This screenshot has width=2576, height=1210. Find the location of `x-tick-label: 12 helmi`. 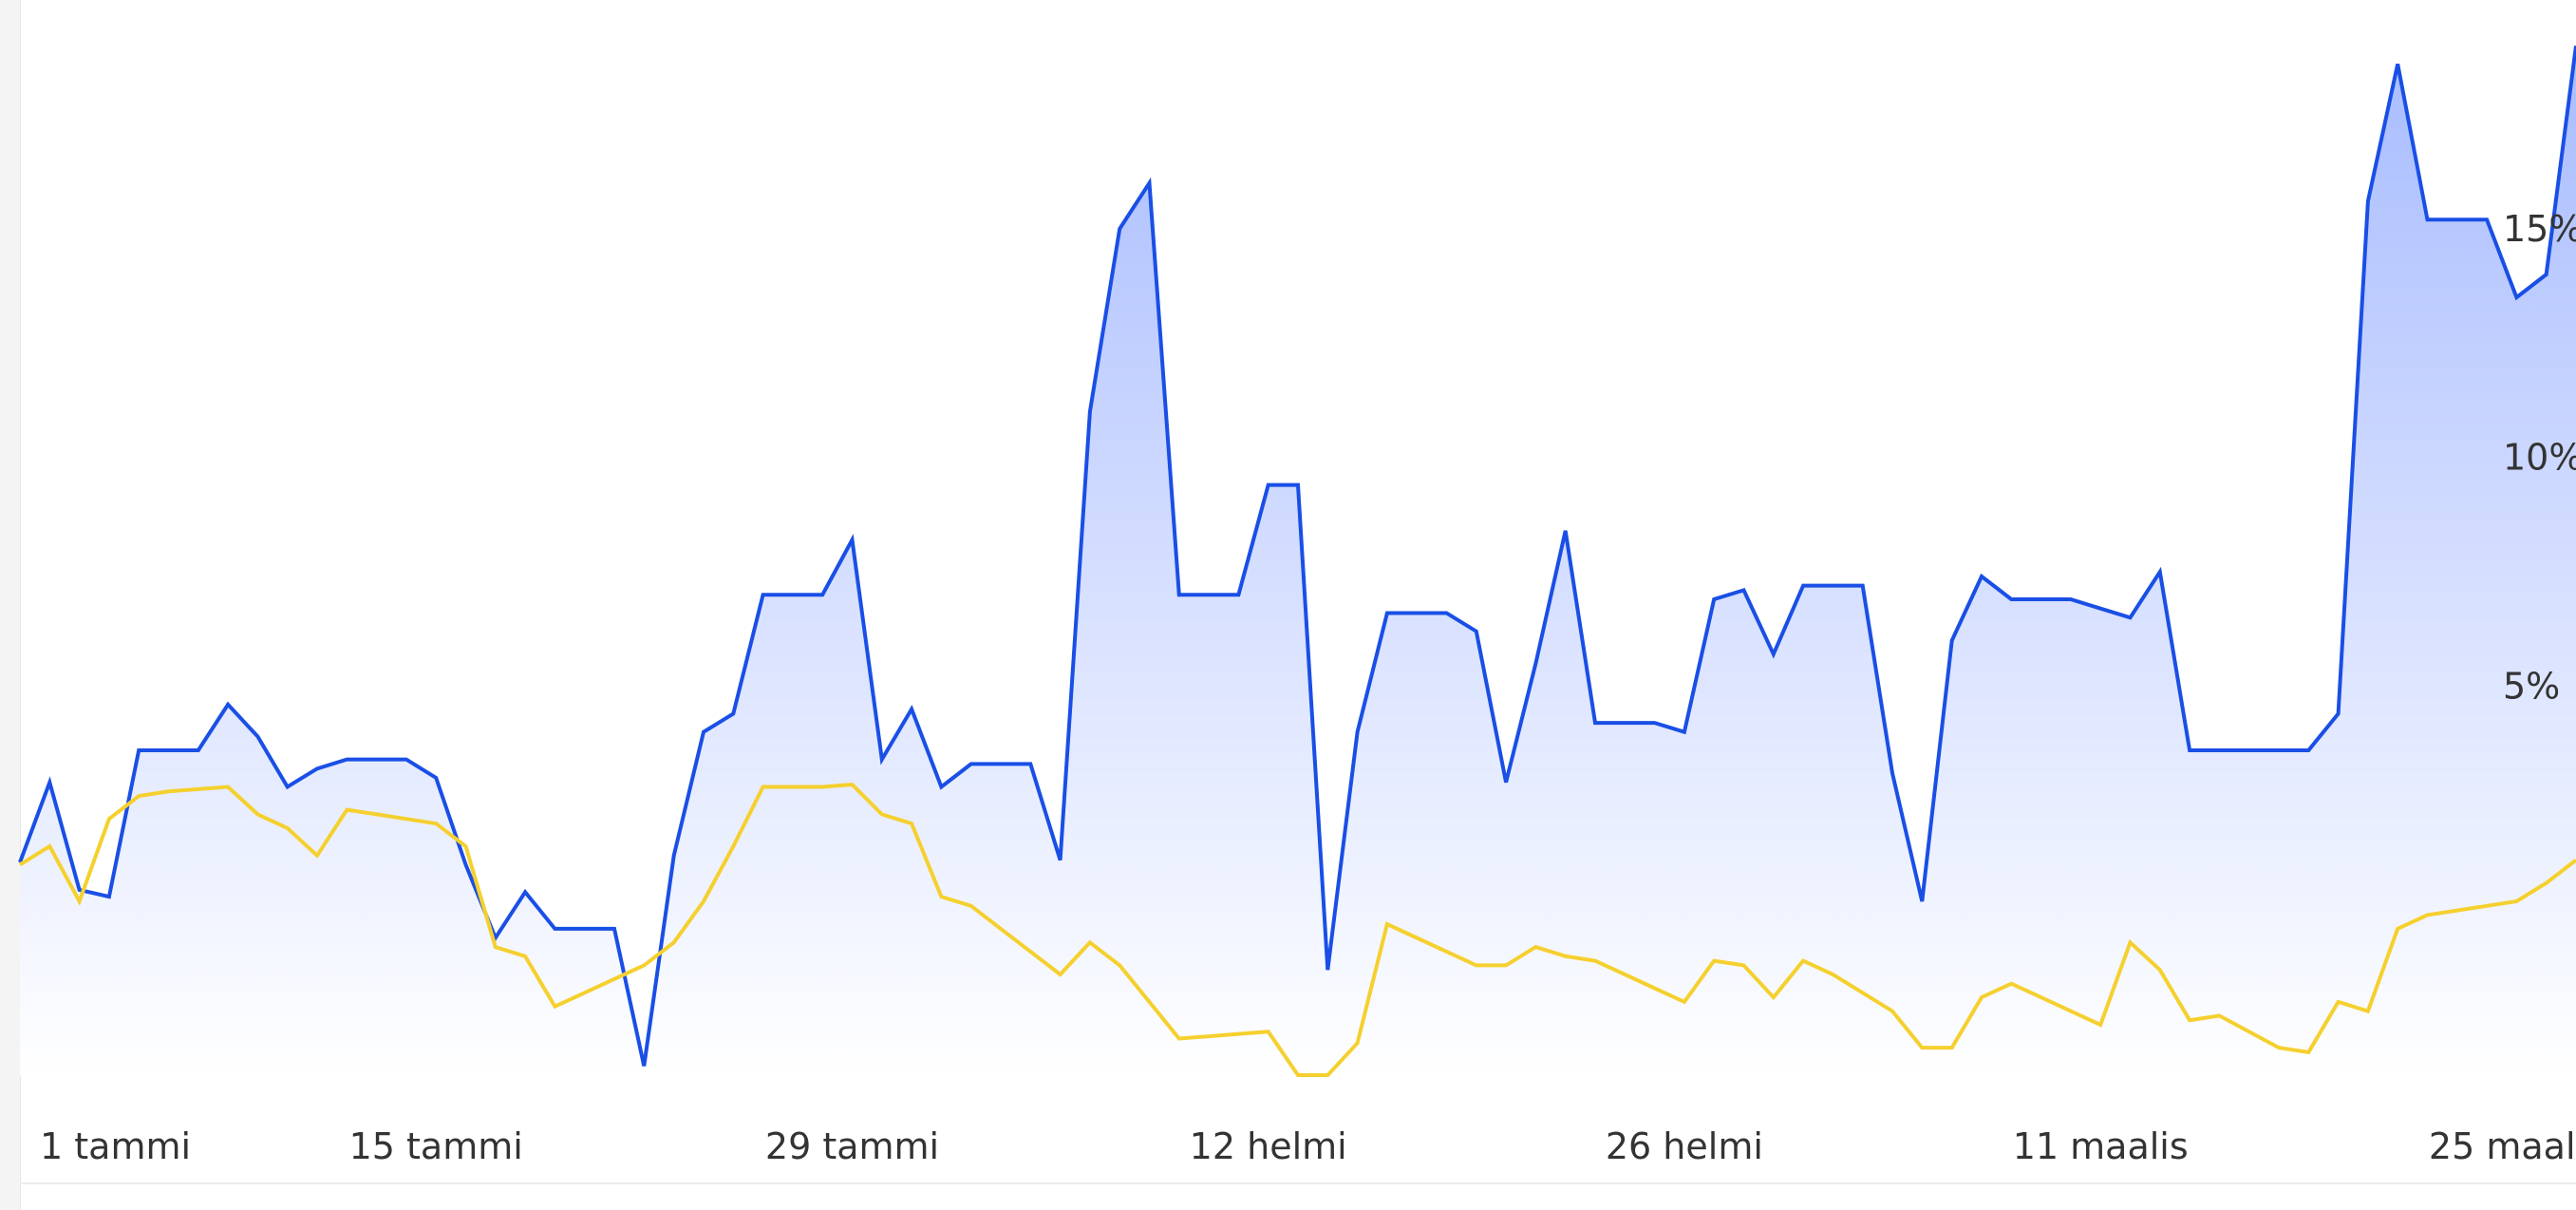

x-tick-label: 12 helmi is located at coordinates (1268, 1146).